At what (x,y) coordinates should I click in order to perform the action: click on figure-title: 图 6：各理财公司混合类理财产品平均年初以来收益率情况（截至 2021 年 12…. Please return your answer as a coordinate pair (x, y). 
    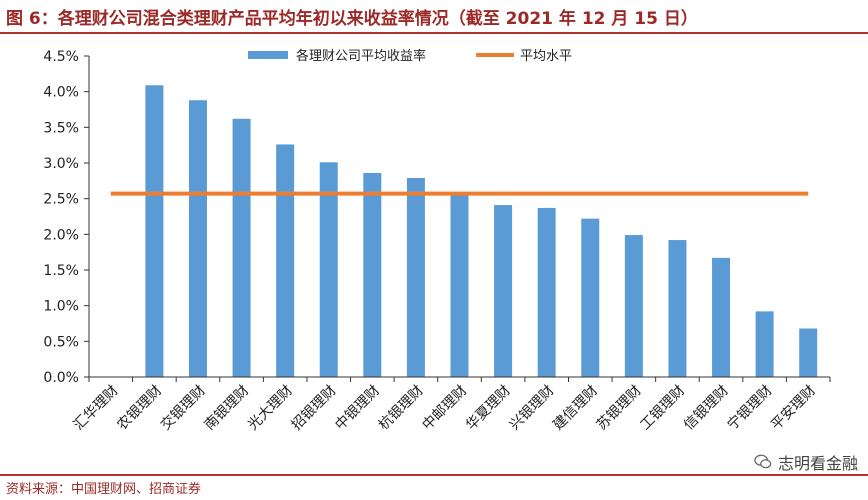
    Looking at the image, I should click on (352, 19).